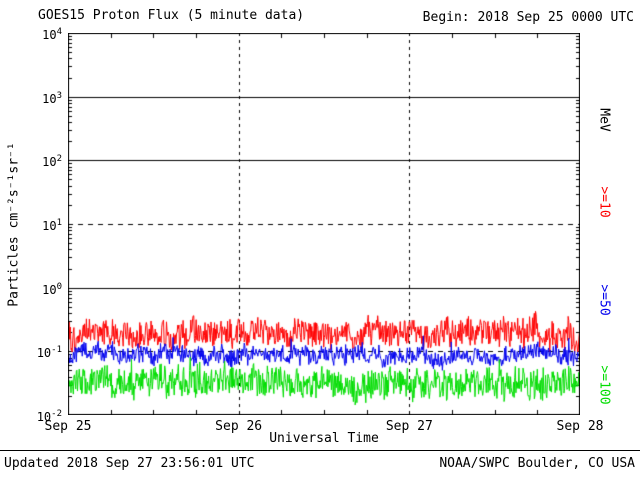 Image resolution: width=640 pixels, height=480 pixels. What do you see at coordinates (68, 426) in the screenshot?
I see `x-tick-label: Sep 25` at bounding box center [68, 426].